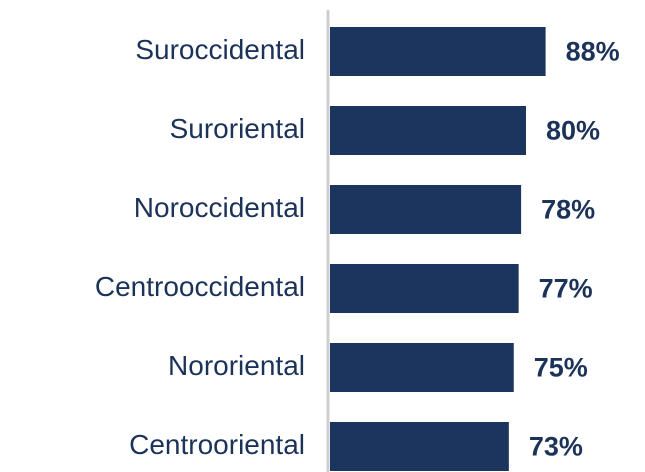 Image resolution: width=645 pixels, height=472 pixels. What do you see at coordinates (217, 444) in the screenshot?
I see `category-label: Centrooriental` at bounding box center [217, 444].